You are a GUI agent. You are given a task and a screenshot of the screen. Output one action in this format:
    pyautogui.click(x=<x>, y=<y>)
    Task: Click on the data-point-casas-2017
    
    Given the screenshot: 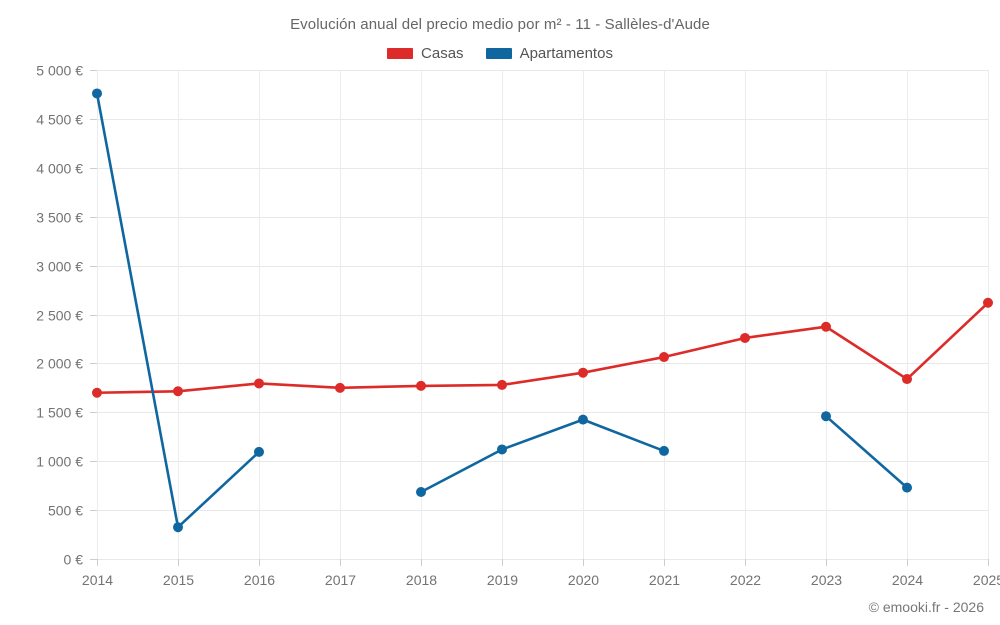 What is the action you would take?
    pyautogui.click(x=340, y=387)
    